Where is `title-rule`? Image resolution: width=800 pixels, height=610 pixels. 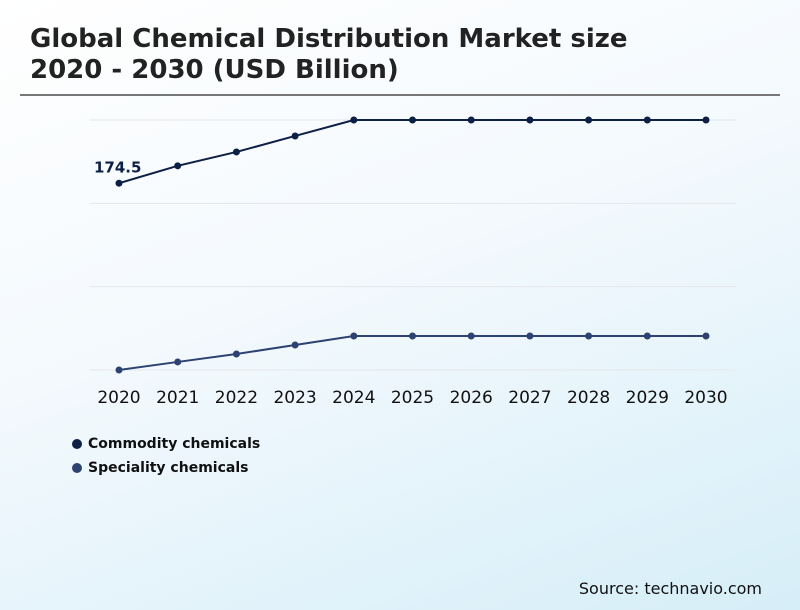
title-rule is located at coordinates (400, 95).